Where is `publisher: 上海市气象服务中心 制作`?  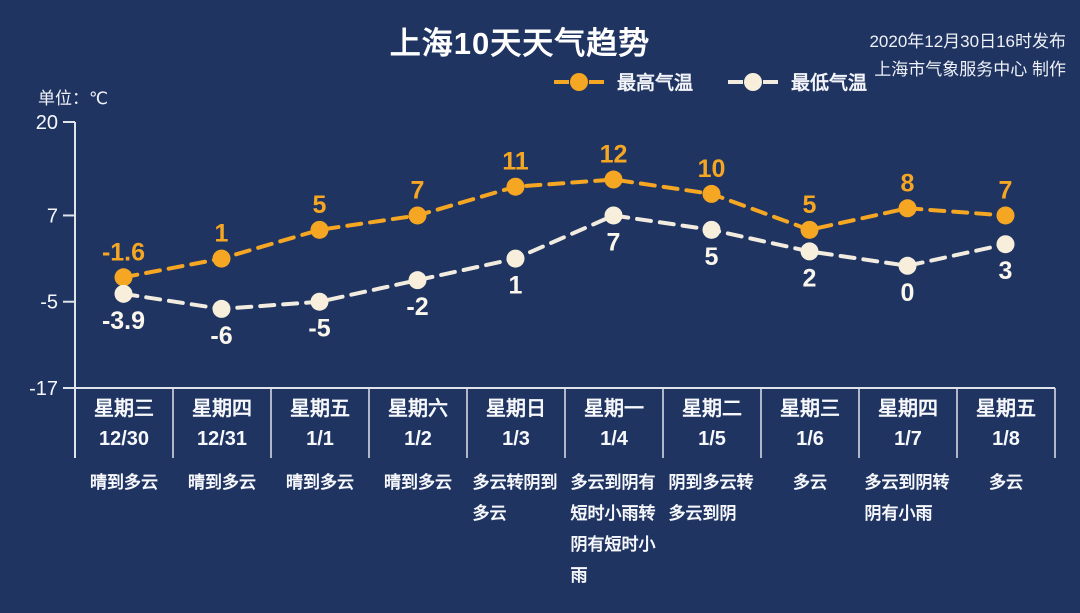
publisher: 上海市气象服务中心 制作 is located at coordinates (970, 69).